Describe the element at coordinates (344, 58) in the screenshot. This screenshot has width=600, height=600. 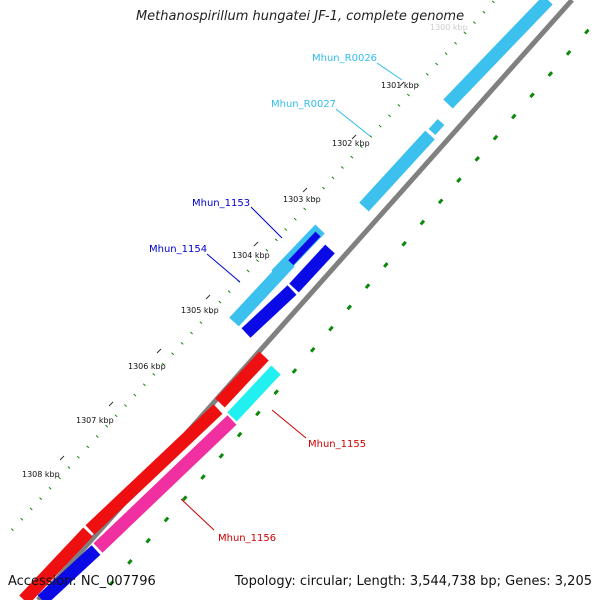
I see `feature-label-mhun-r0026: Mhun_R0026` at that location.